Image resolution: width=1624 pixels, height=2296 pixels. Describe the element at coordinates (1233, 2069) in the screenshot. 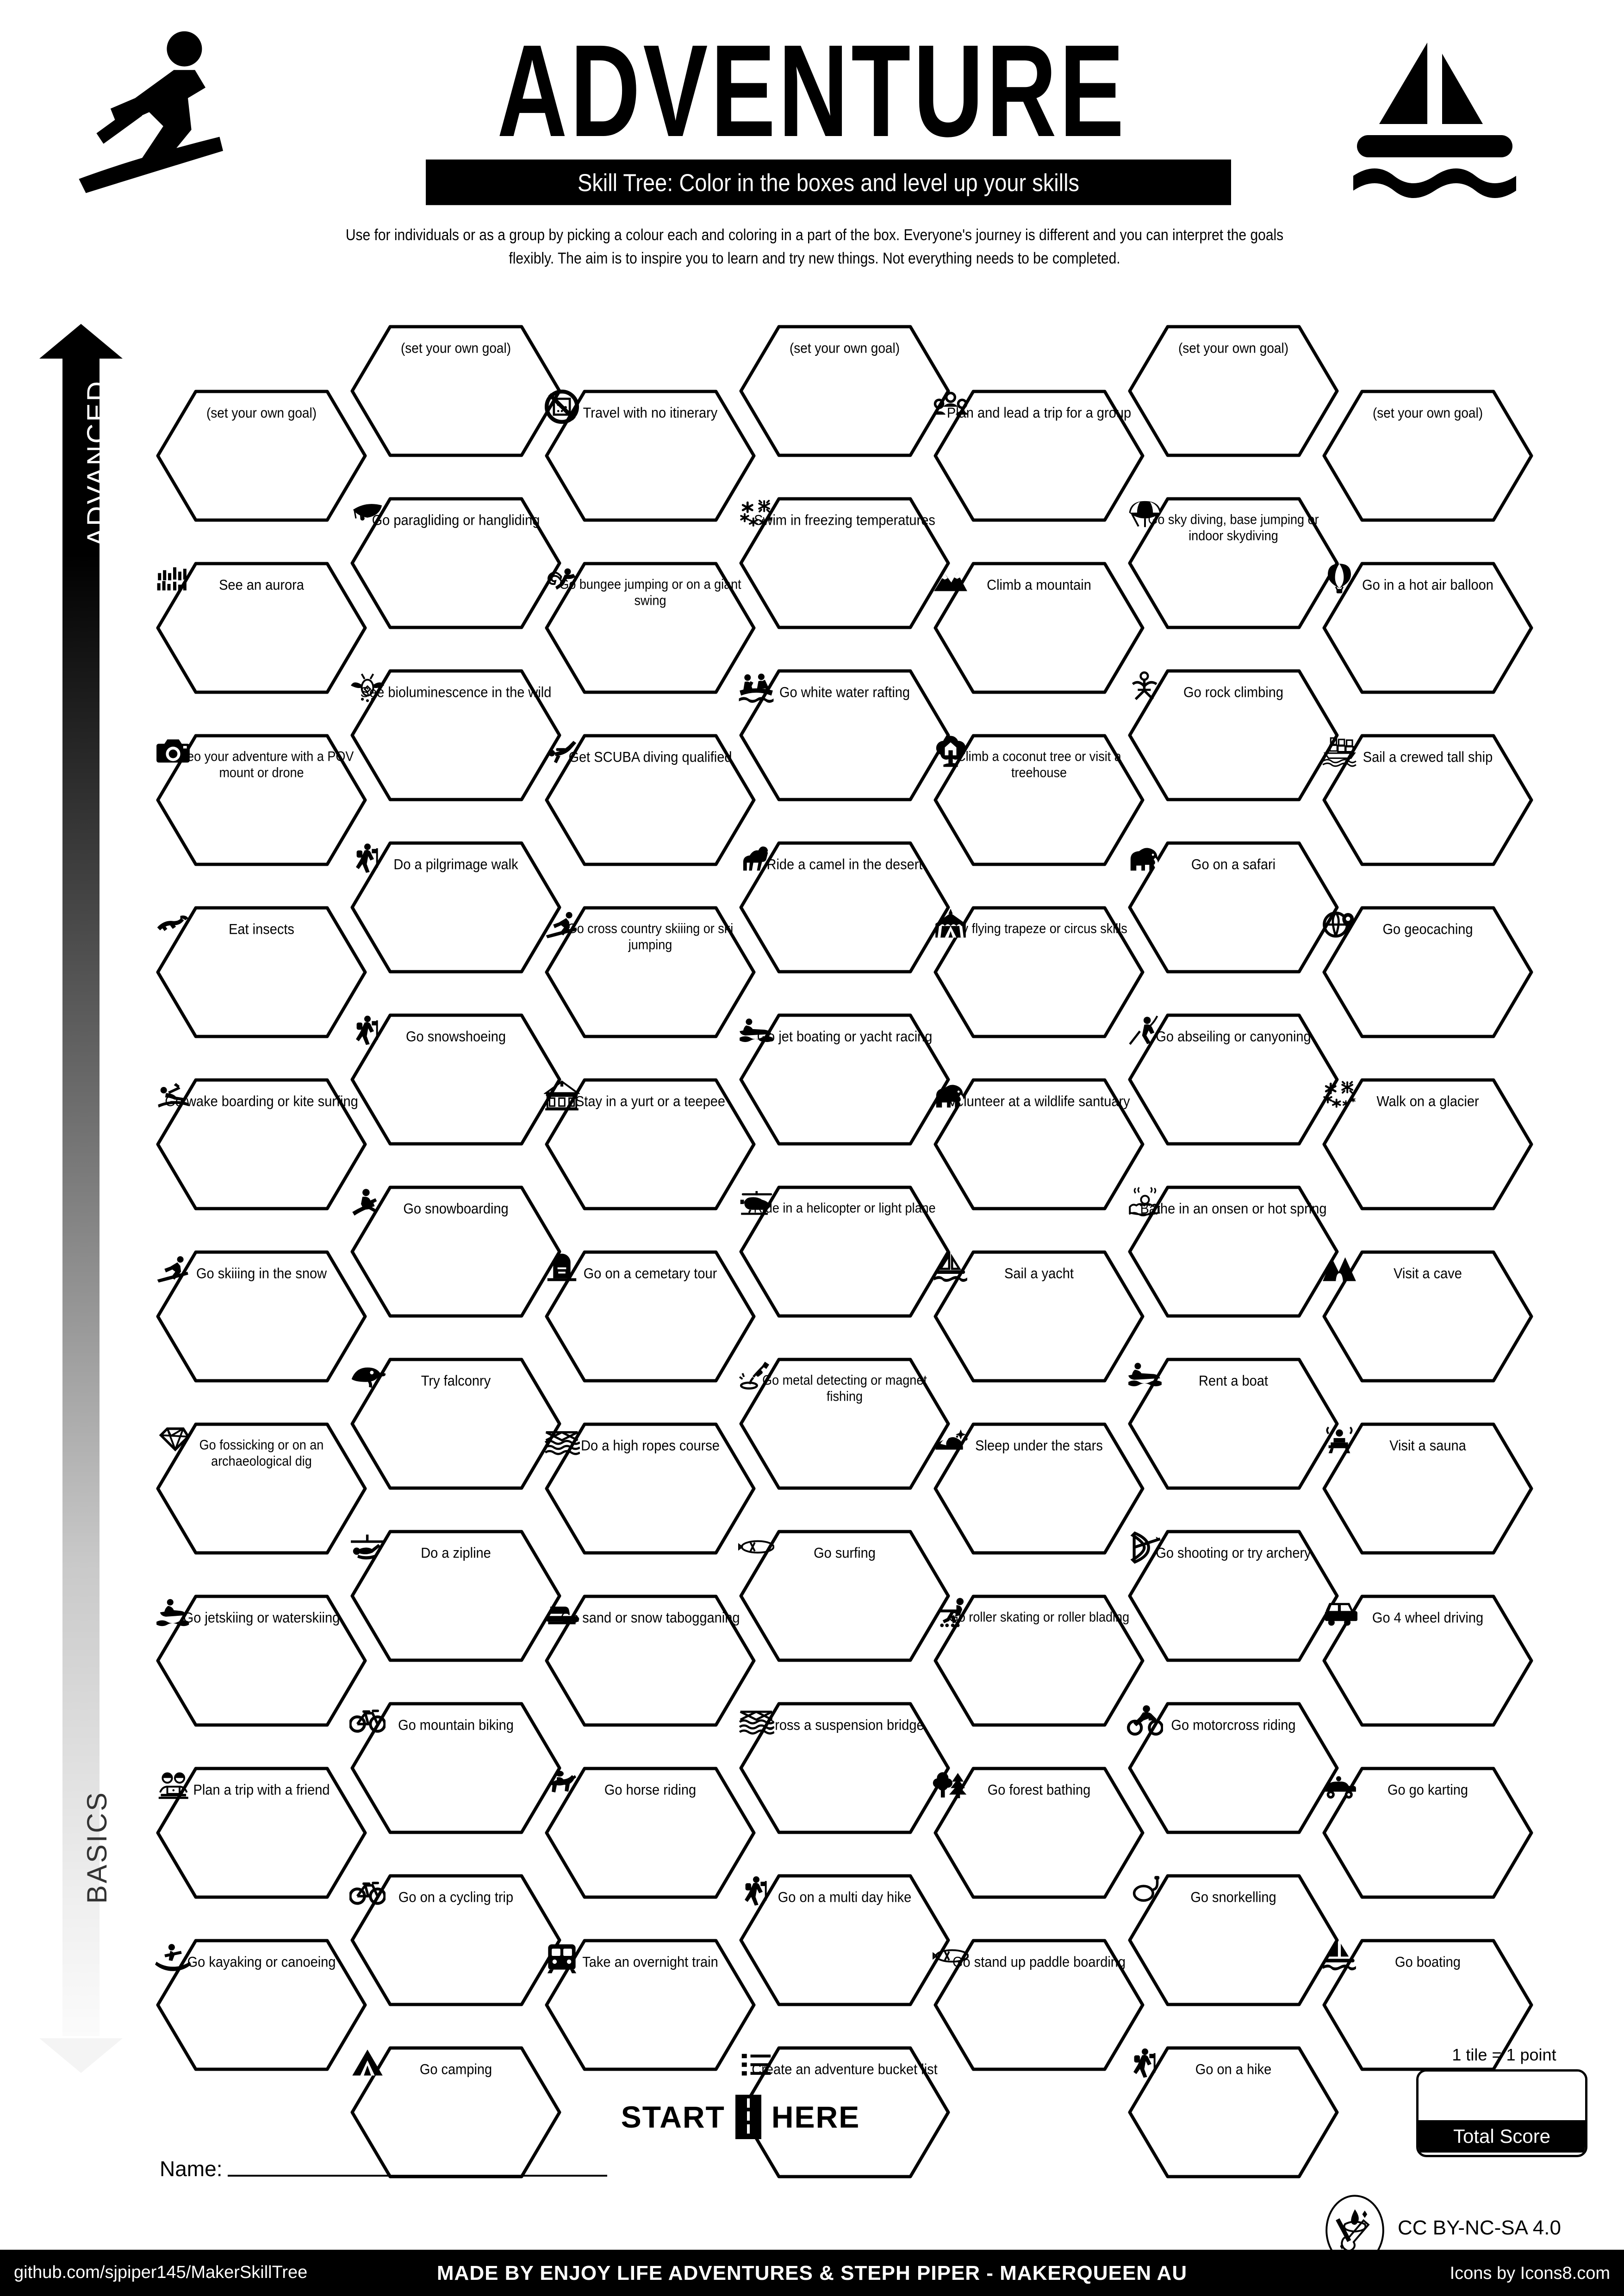

I see `skill-tile-label: Go on a hike` at that location.